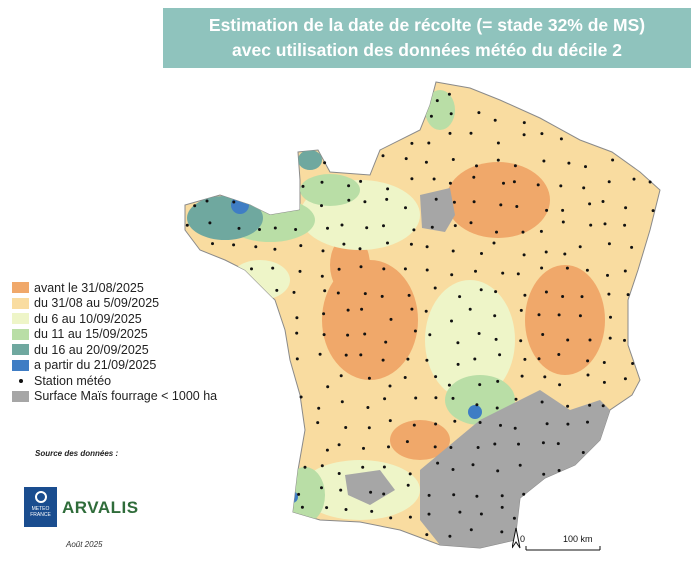  What do you see at coordinates (260, 280) in the screenshot?
I see `zone-mid-west` at bounding box center [260, 280].